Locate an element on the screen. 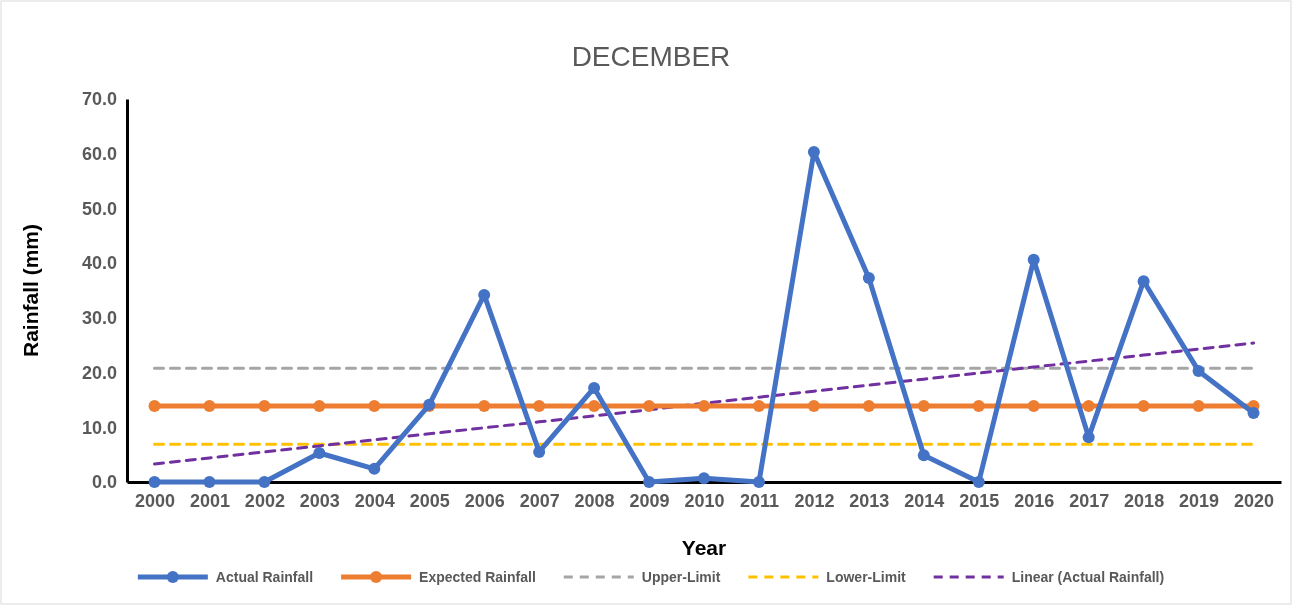 Image resolution: width=1292 pixels, height=605 pixels. x-tick-label: 2003 is located at coordinates (319, 500).